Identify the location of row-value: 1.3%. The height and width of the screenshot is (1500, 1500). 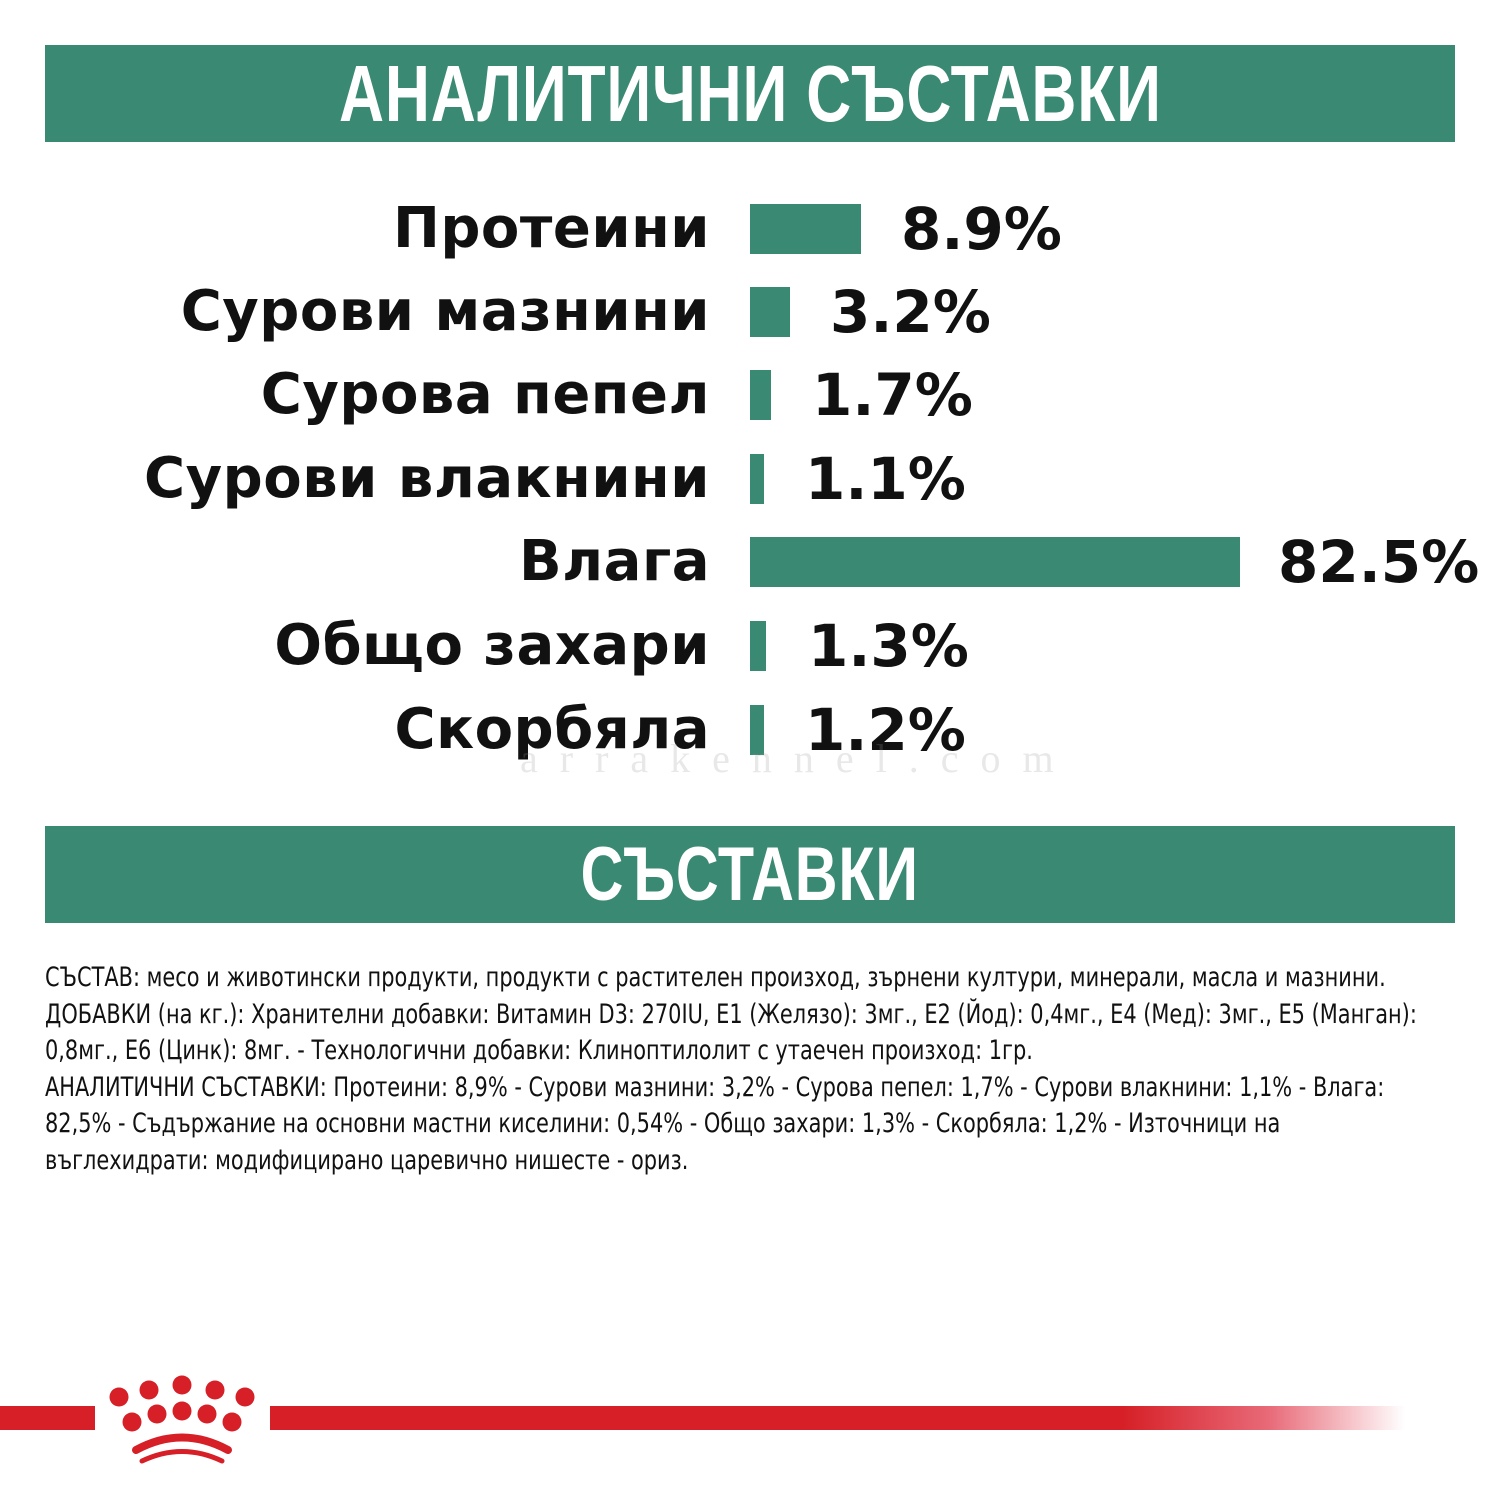
(888, 646).